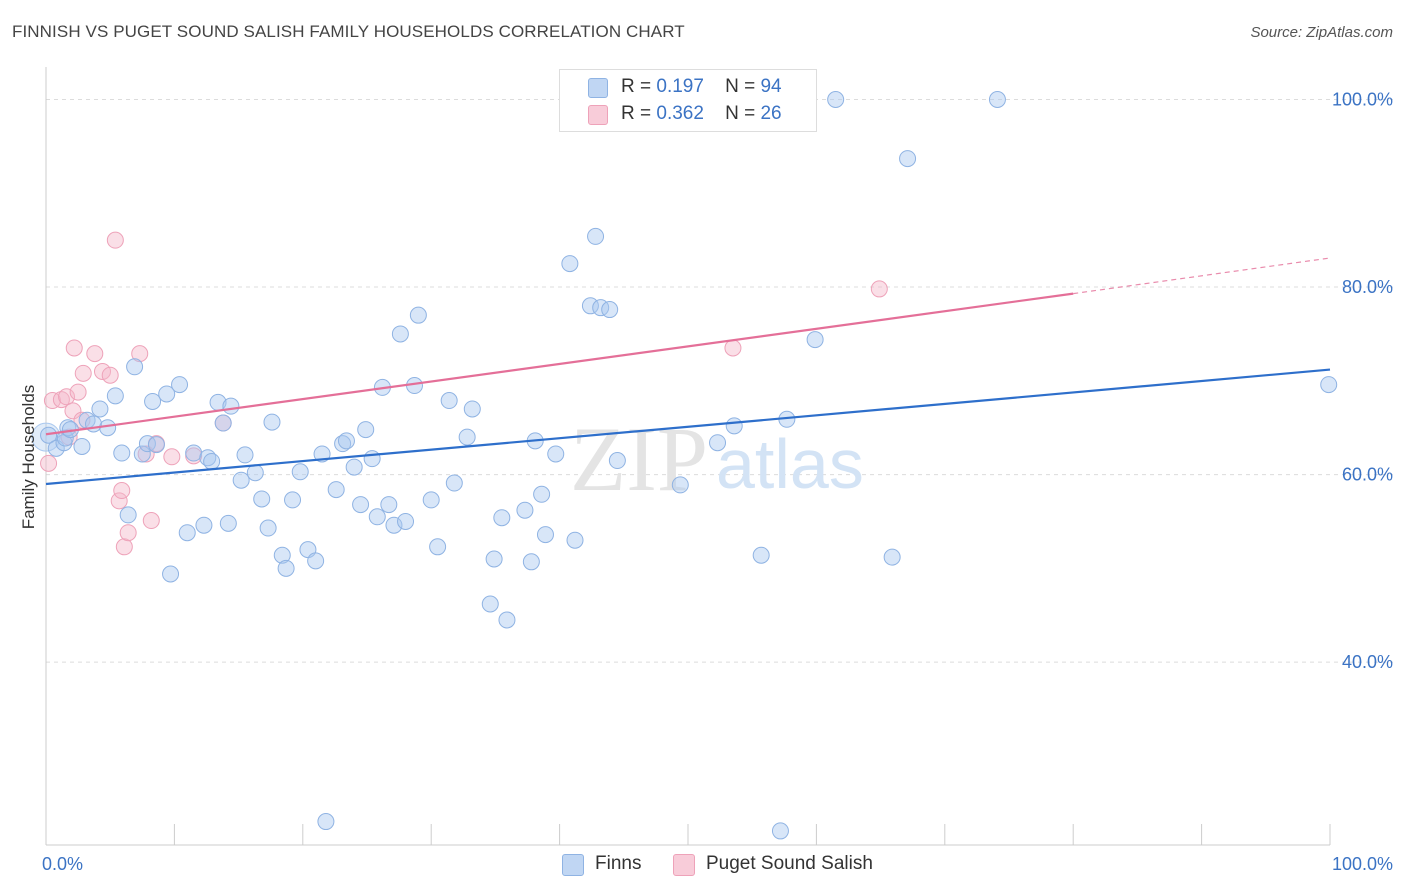 The width and height of the screenshot is (1406, 892). What do you see at coordinates (1362, 864) in the screenshot?
I see `x-tick-label-100: 100.0%` at bounding box center [1362, 864].